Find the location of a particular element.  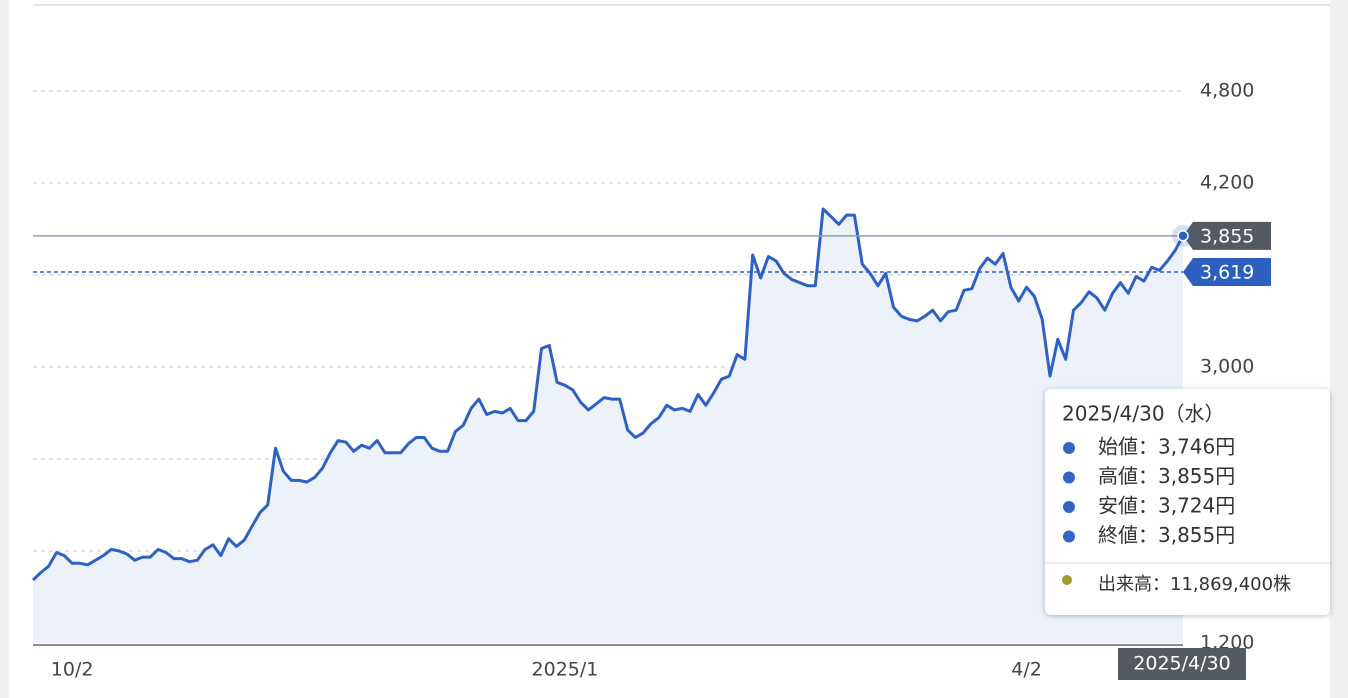

tooltip-box is located at coordinates (1187, 502).